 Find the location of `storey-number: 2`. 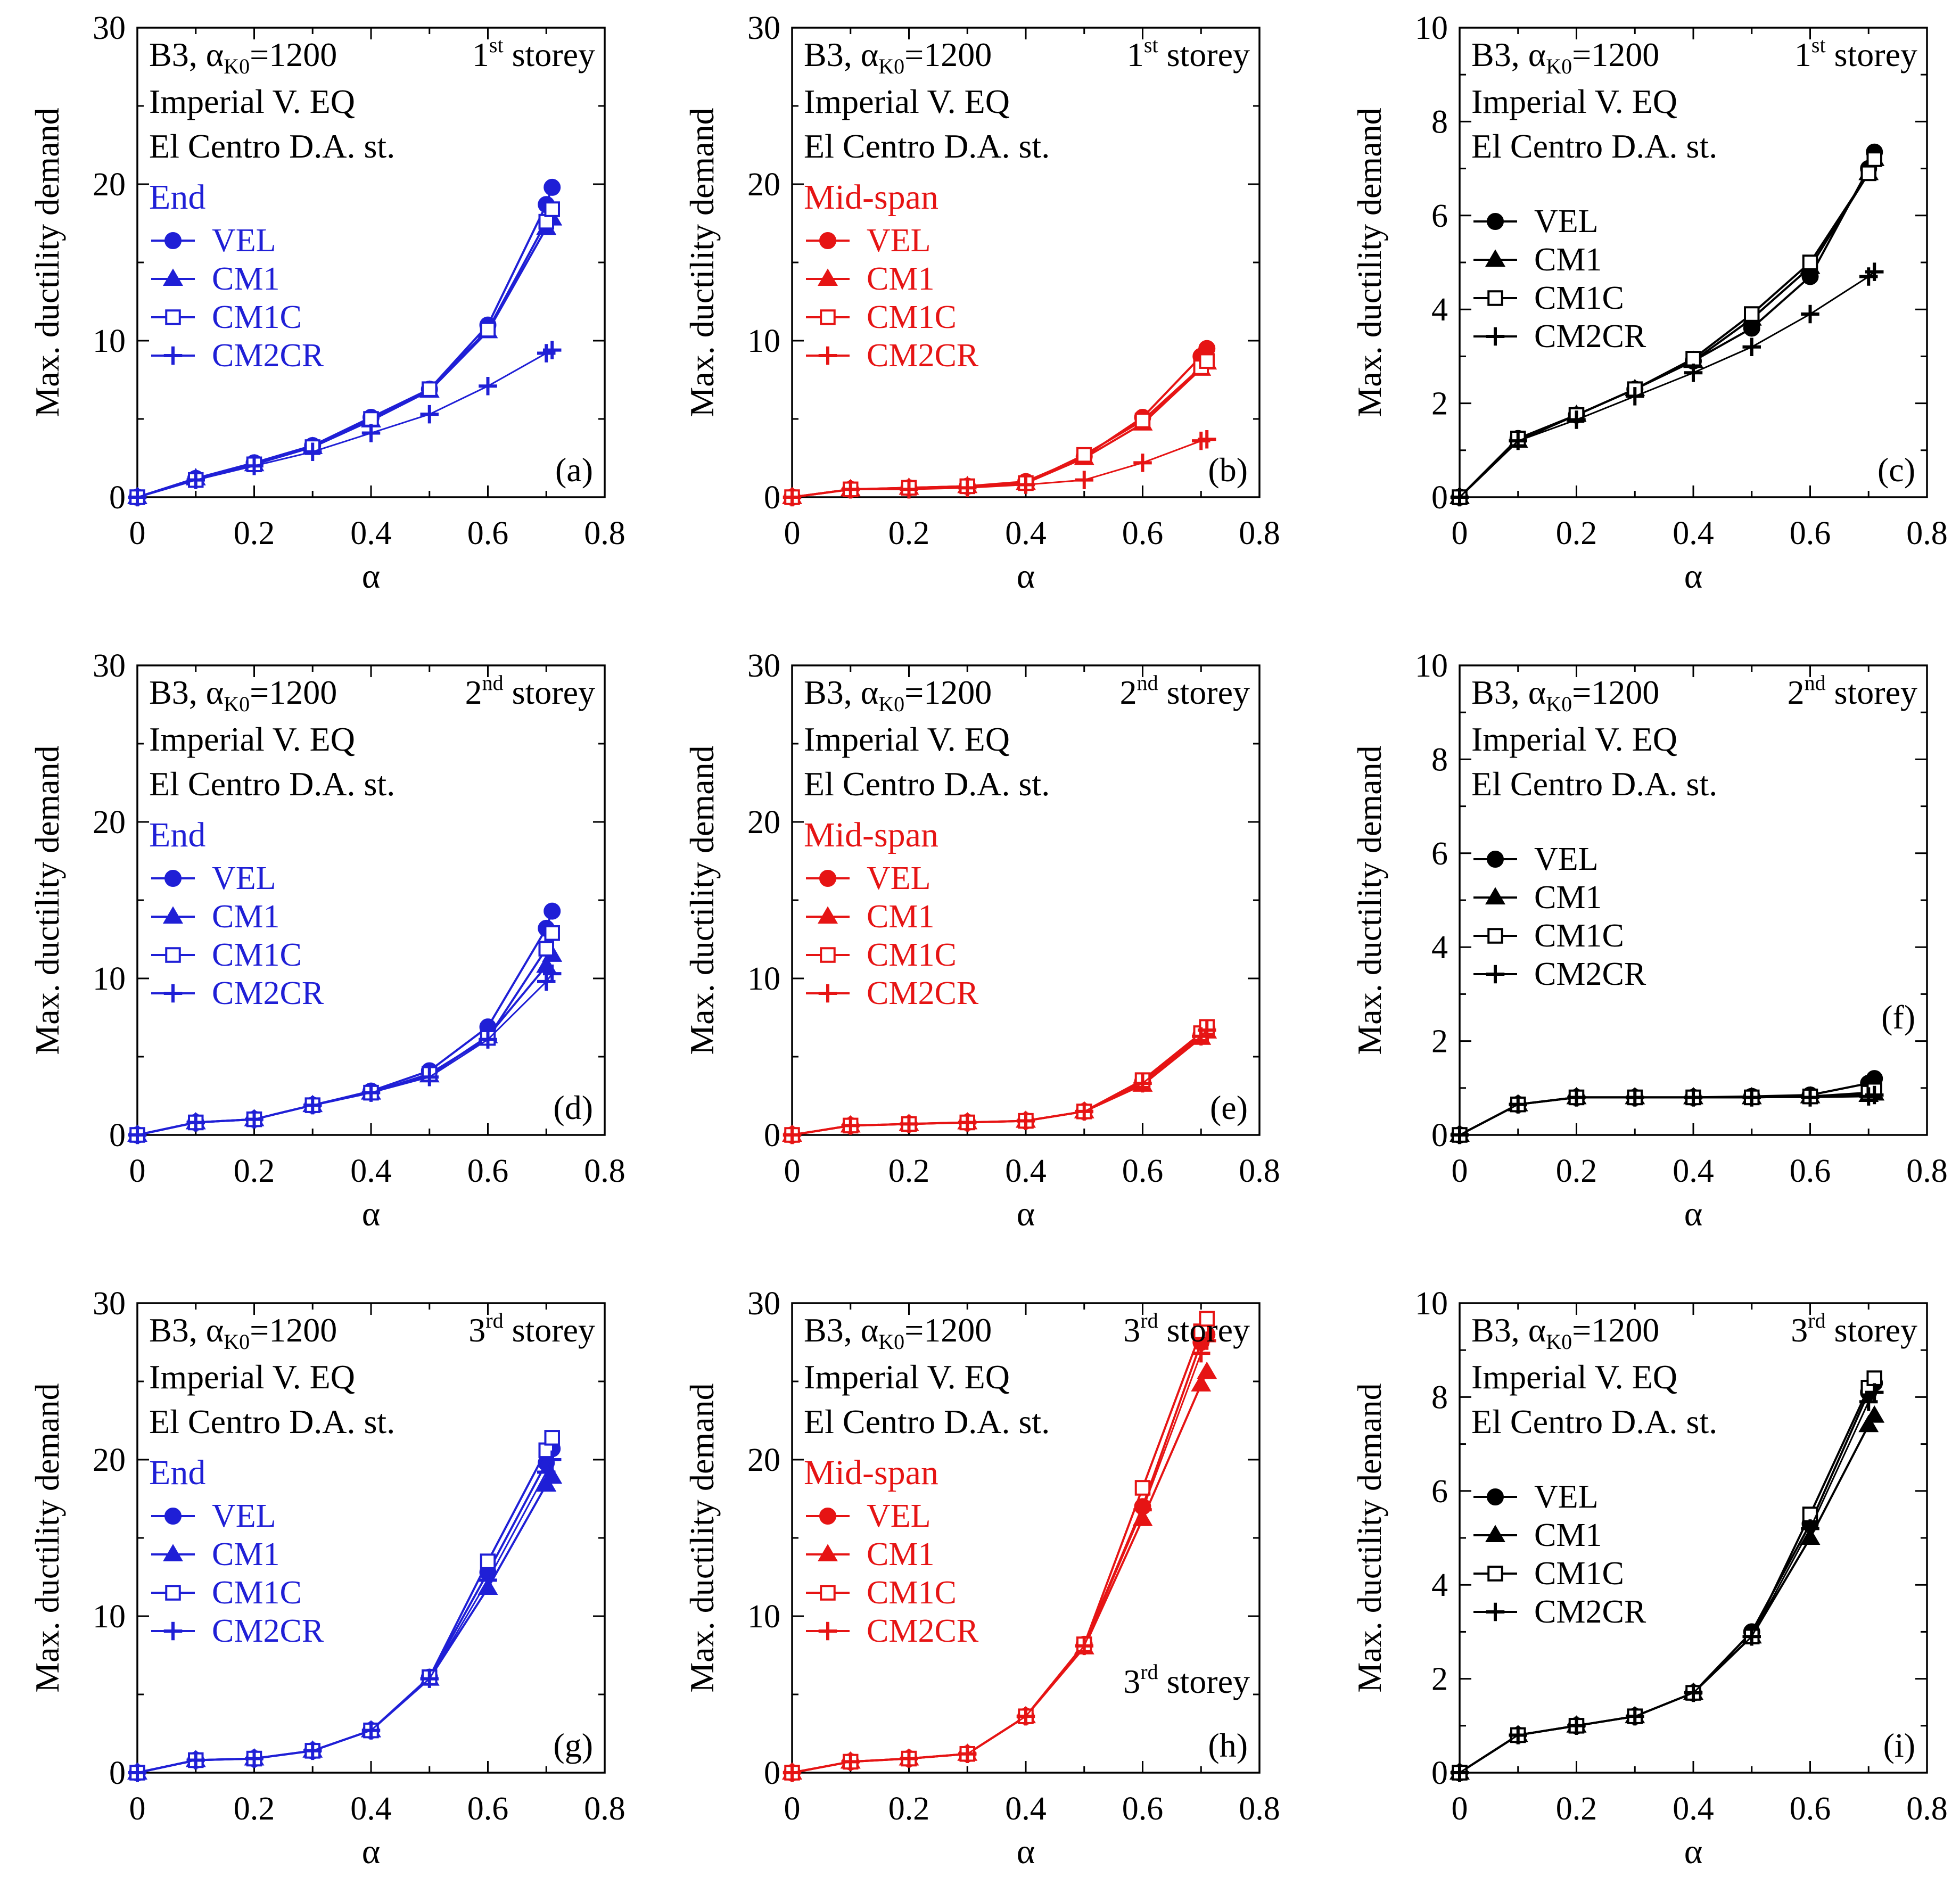

storey-number: 2 is located at coordinates (1796, 692).